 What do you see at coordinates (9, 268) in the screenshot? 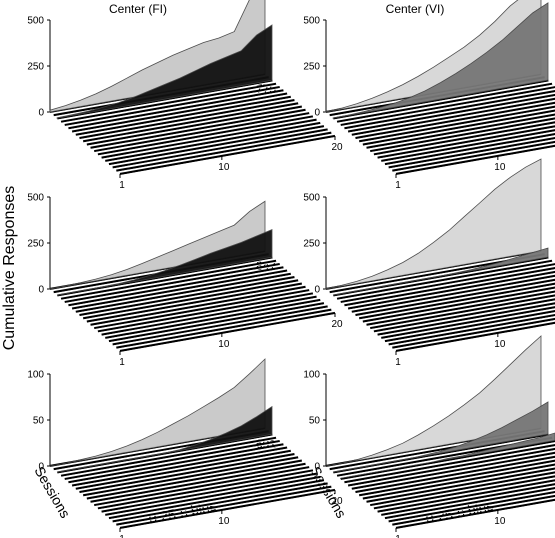
I see `y-axis-label: Cumulative Responses` at bounding box center [9, 268].